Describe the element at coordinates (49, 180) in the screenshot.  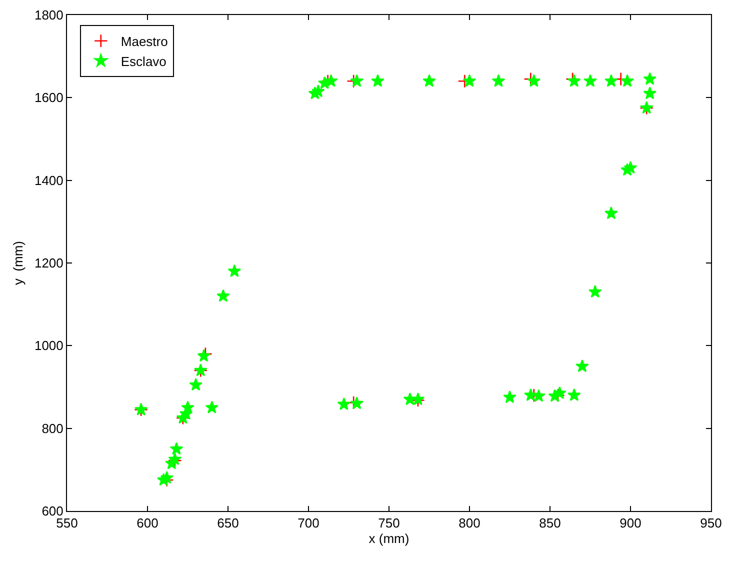
I see `y-tick-label: 1400` at that location.